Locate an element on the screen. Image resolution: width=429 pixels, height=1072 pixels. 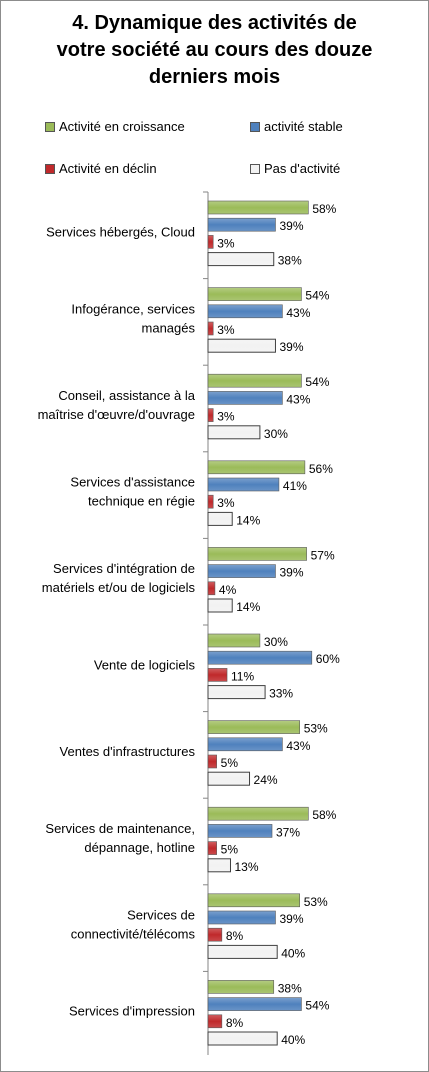
category-label: matériels et/ou de logiciels is located at coordinates (119, 587).